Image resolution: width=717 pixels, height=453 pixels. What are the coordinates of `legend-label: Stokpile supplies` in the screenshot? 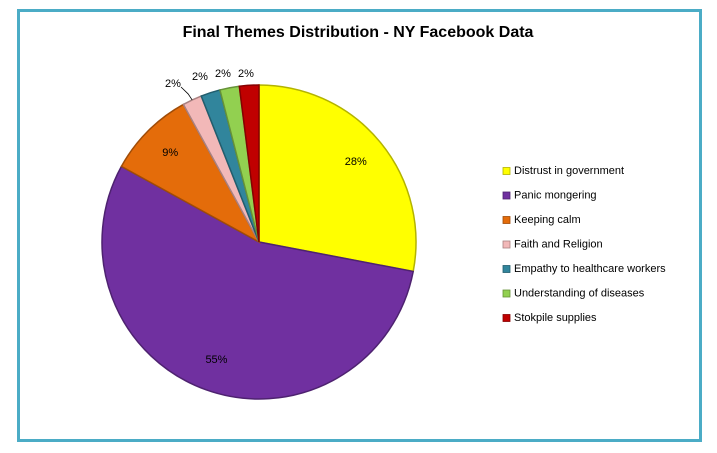 It's located at (555, 318).